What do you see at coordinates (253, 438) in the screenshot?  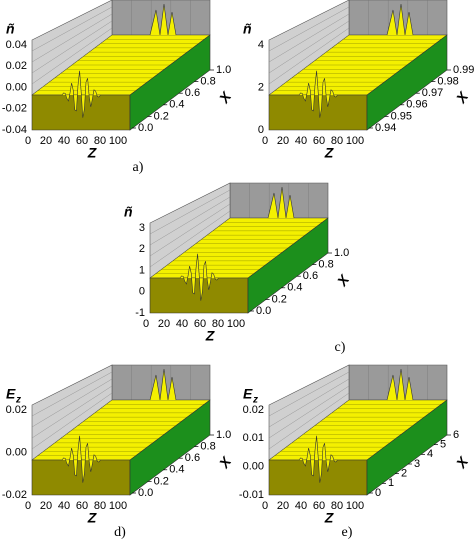 I see `y-tick-label: 0.01` at bounding box center [253, 438].